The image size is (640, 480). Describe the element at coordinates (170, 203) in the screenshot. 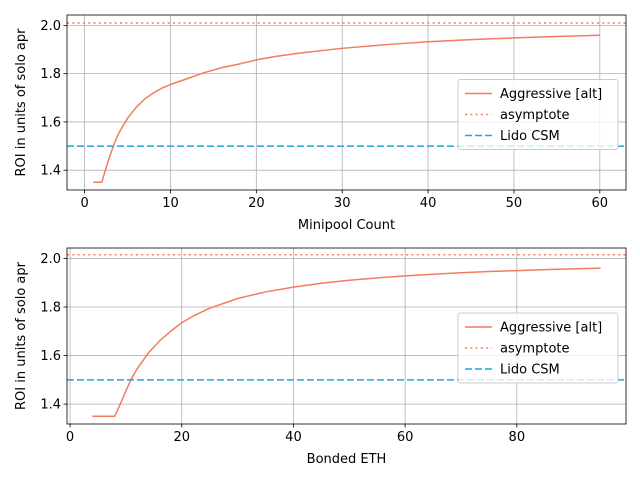

I see `x-tick-label: 10` at that location.